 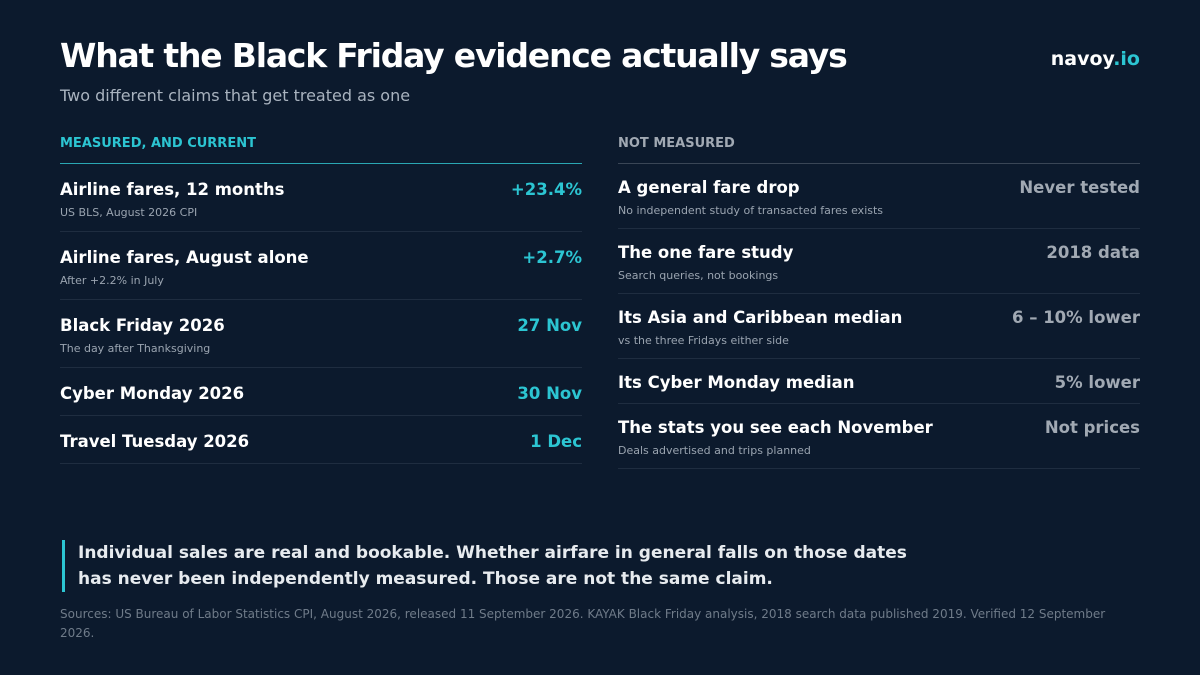 I want to click on row-value: Not prices, so click(x=1092, y=427).